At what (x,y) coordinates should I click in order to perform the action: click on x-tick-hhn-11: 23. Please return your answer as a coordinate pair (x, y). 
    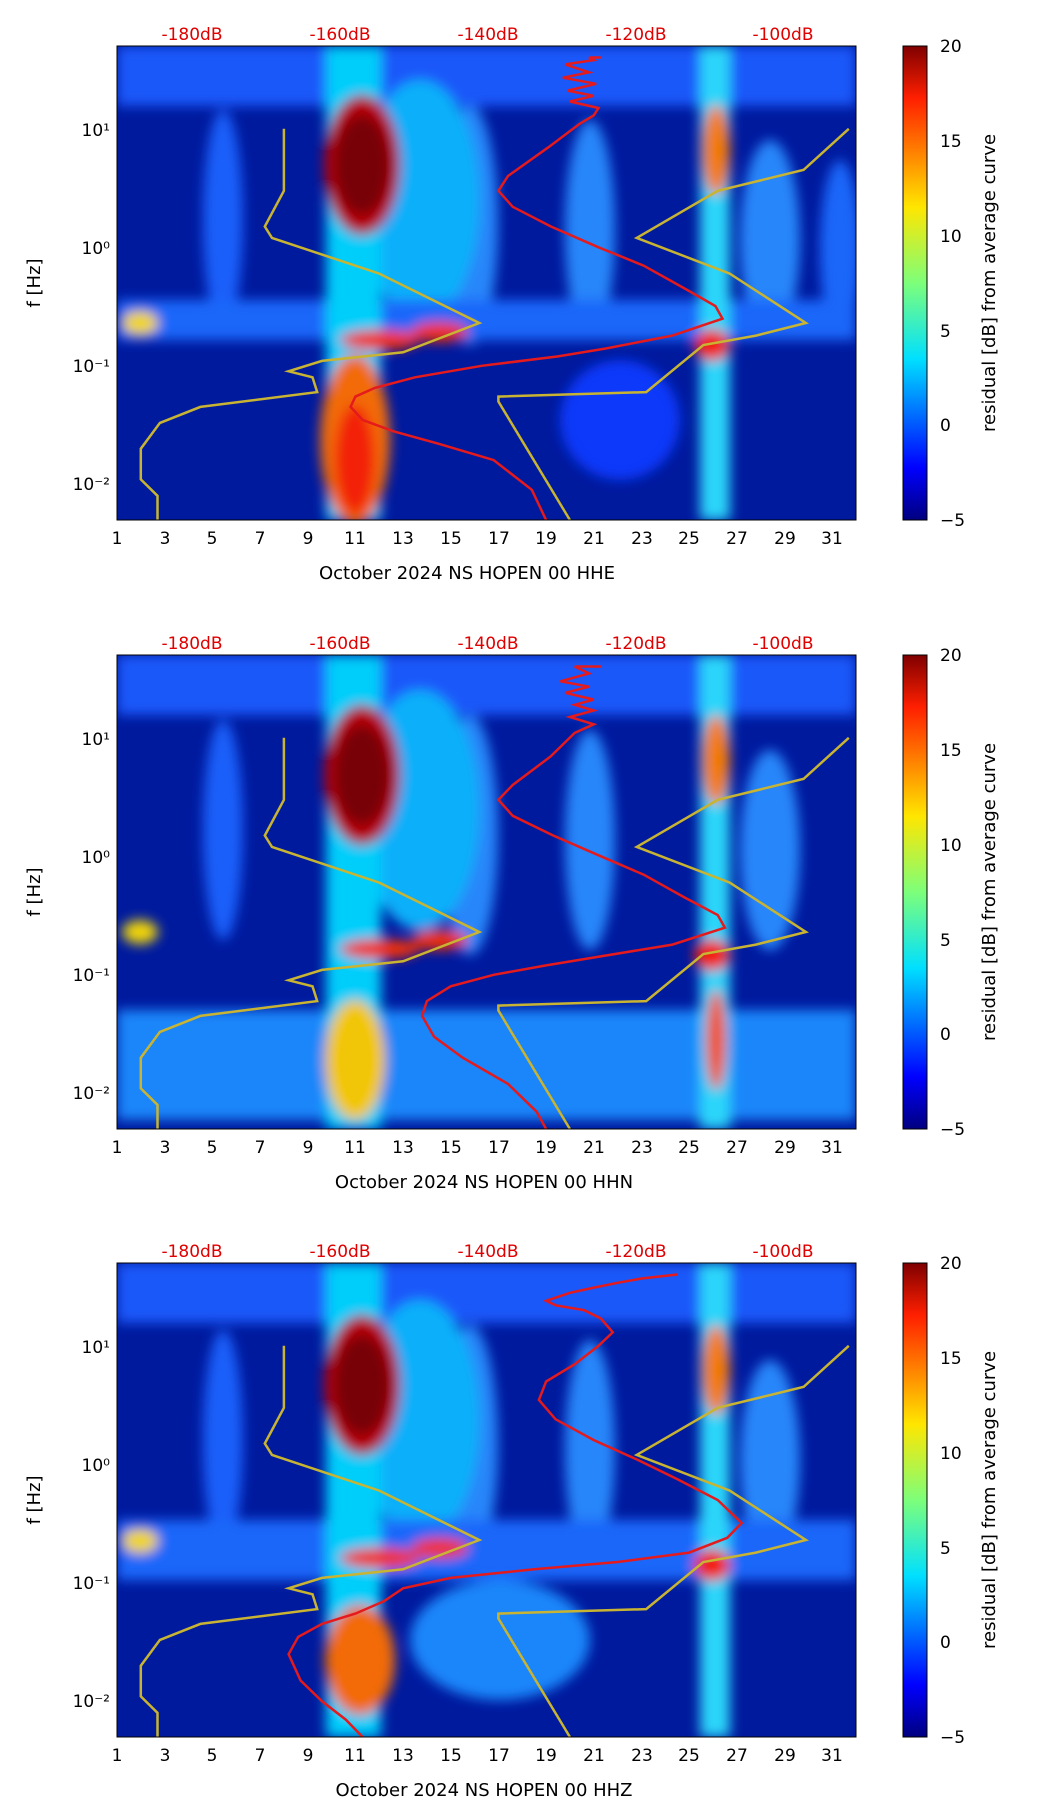
    Looking at the image, I should click on (642, 1148).